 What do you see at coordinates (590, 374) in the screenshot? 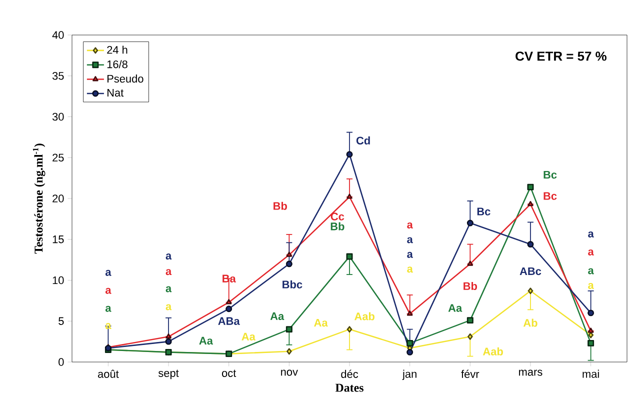
I see `x-tick-label: mai` at bounding box center [590, 374].